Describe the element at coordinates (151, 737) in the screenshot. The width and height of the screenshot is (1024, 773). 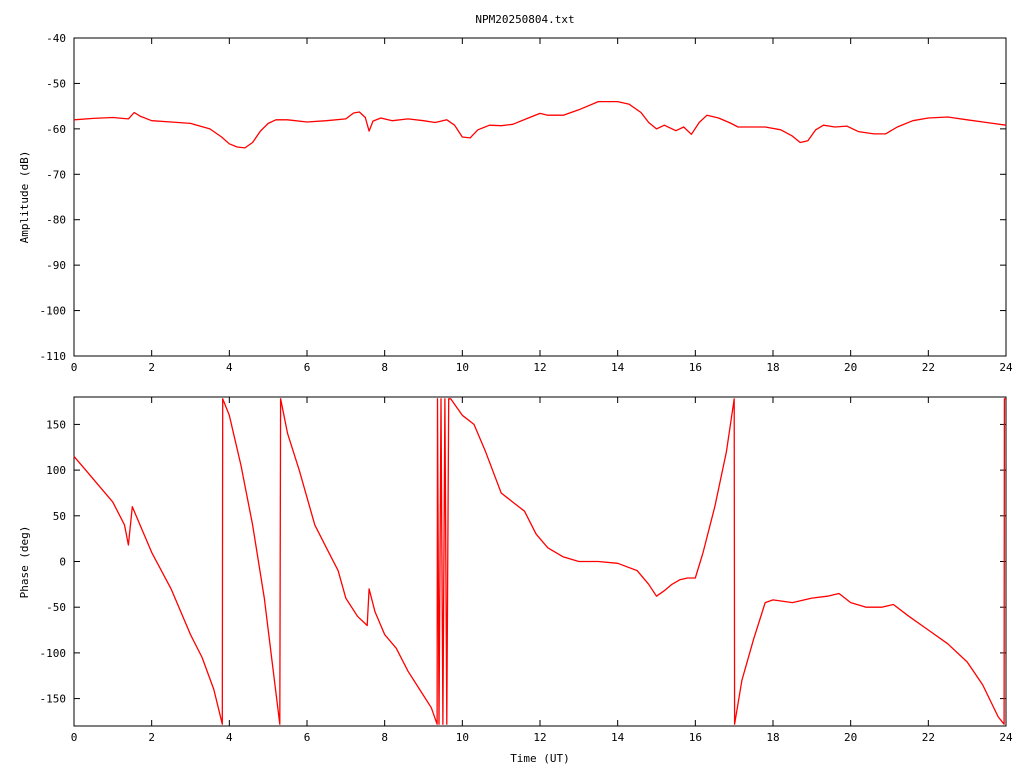
I see `phase-x-tick-label: 2` at that location.